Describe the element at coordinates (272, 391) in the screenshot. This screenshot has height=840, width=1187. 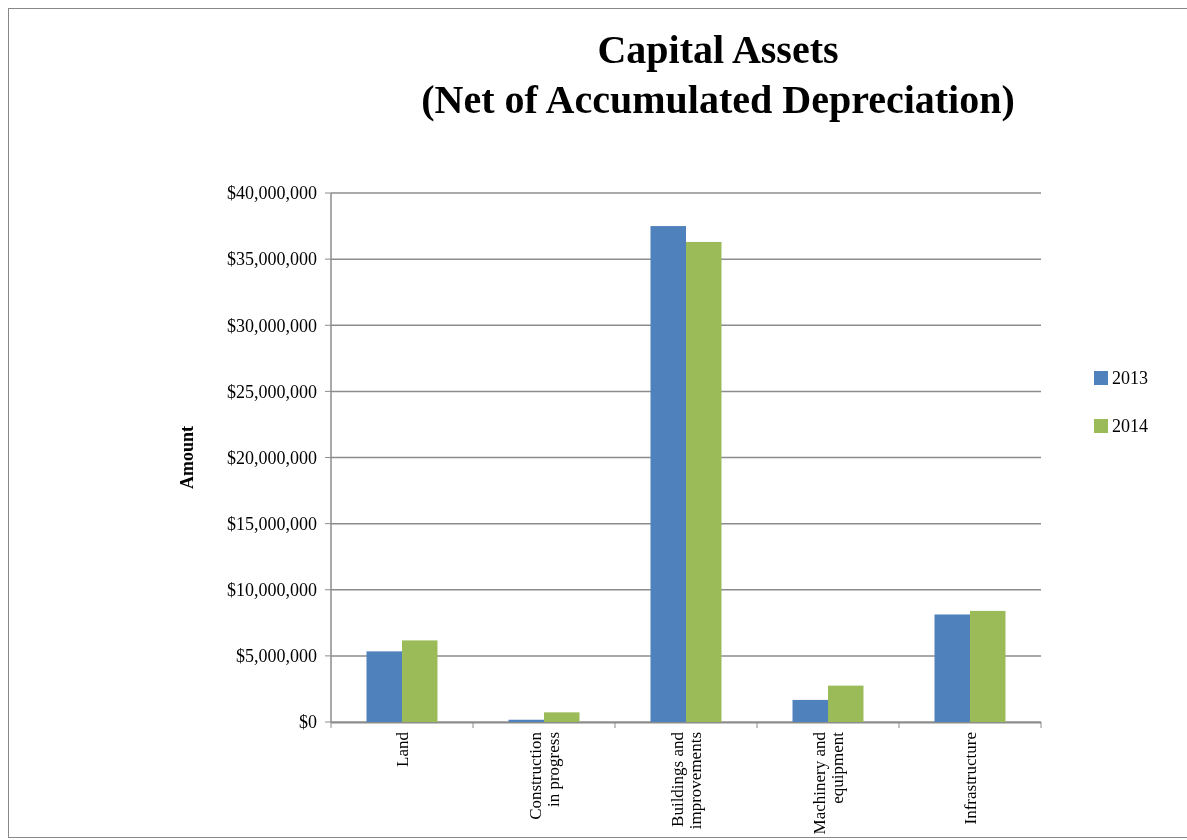
I see `y-tick-label: $25,000,000` at that location.